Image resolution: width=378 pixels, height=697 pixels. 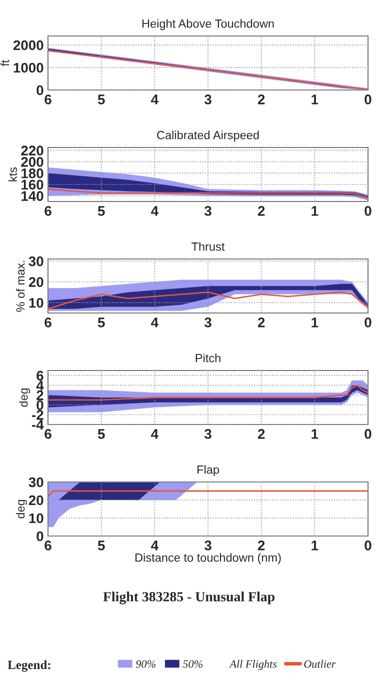 I want to click on y-tick-label: -2, so click(x=38, y=415).